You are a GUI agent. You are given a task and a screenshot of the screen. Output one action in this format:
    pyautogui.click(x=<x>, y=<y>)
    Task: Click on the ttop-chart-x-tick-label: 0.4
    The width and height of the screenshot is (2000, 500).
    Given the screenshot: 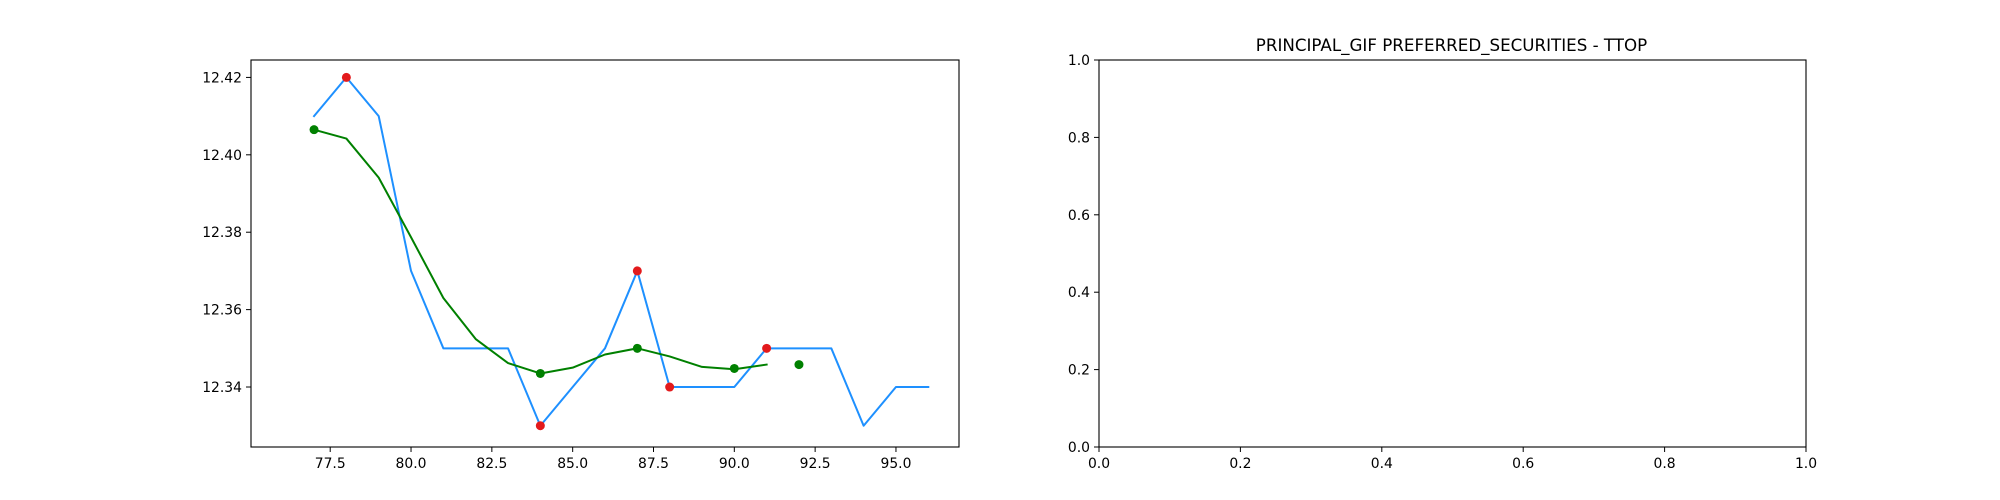 What is the action you would take?
    pyautogui.click(x=1382, y=464)
    